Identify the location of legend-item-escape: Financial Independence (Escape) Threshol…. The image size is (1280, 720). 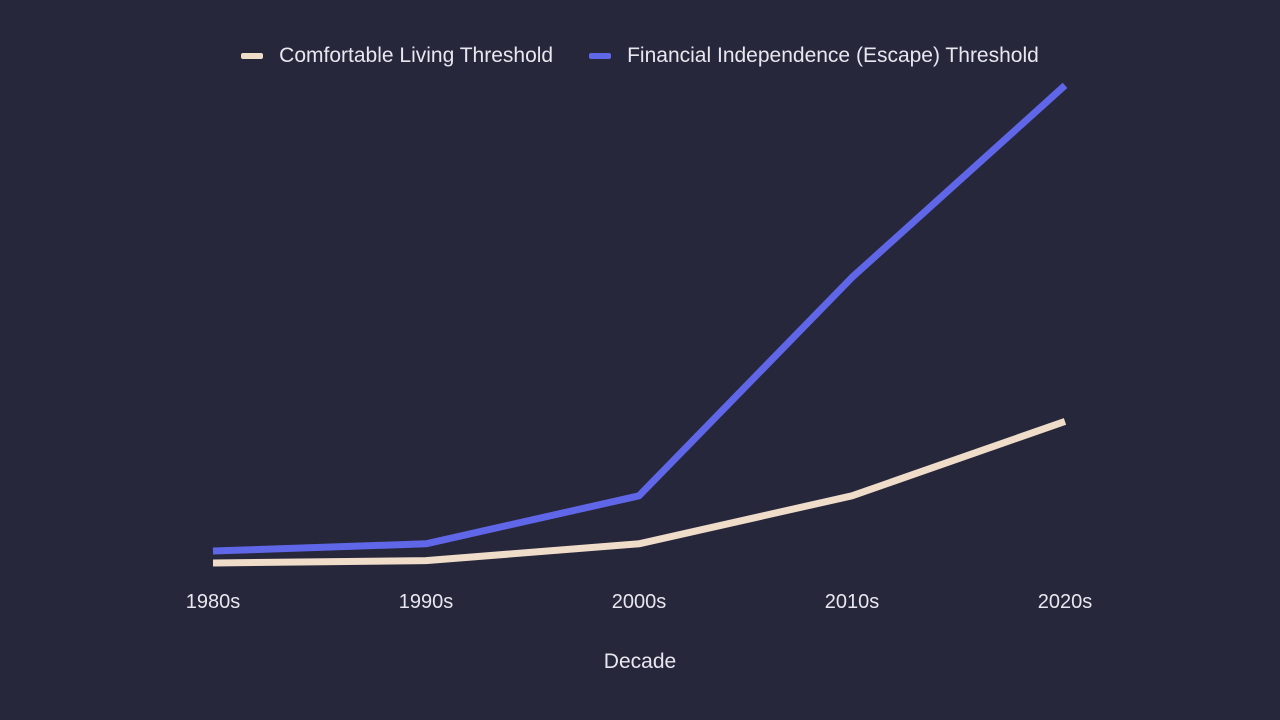
(814, 56).